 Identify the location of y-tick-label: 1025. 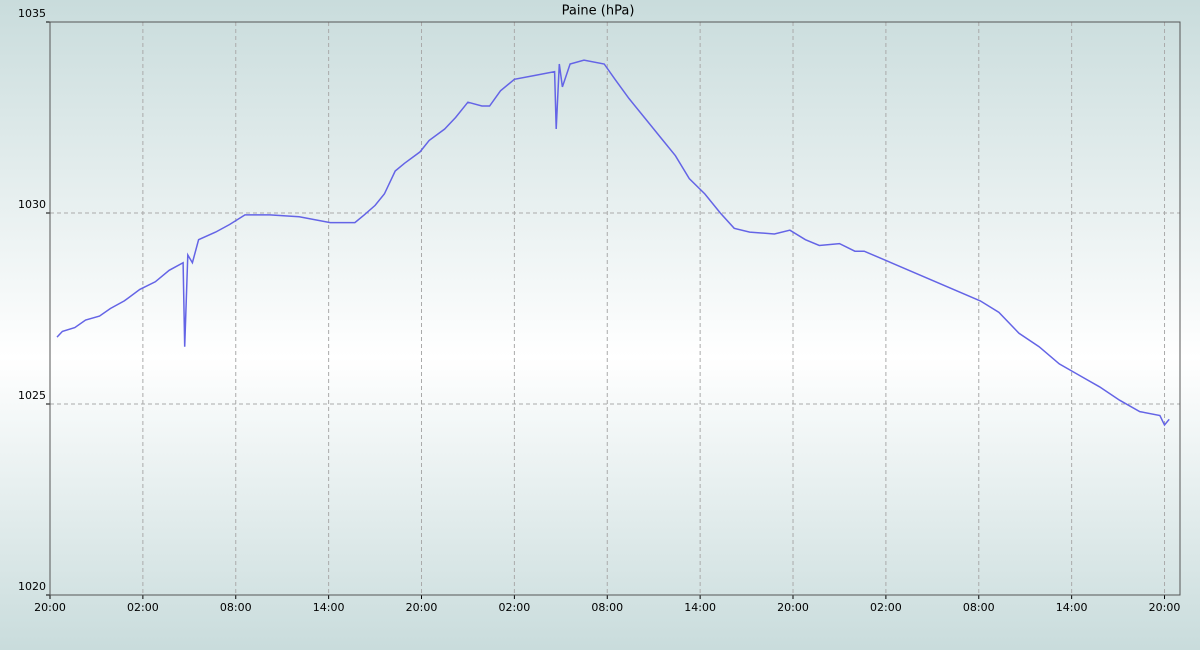
(32, 395).